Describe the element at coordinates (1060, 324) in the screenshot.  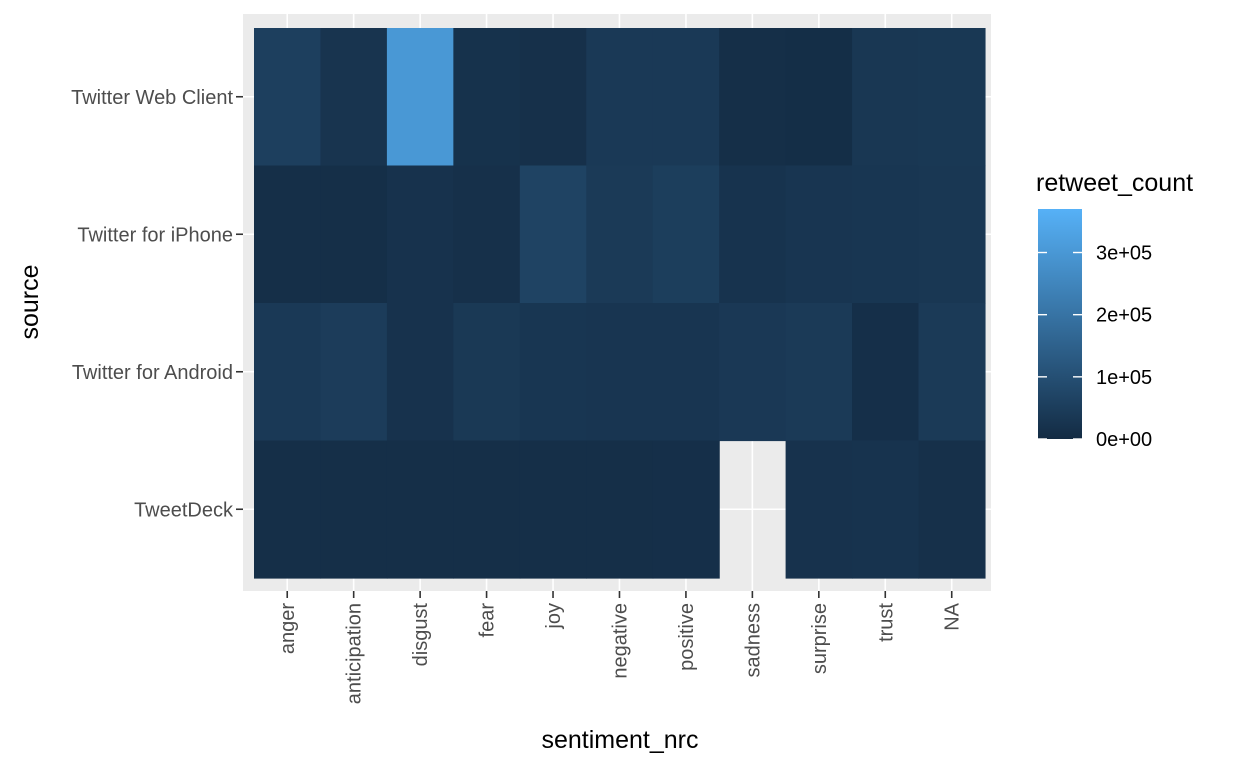
I see `legend-colorbar` at that location.